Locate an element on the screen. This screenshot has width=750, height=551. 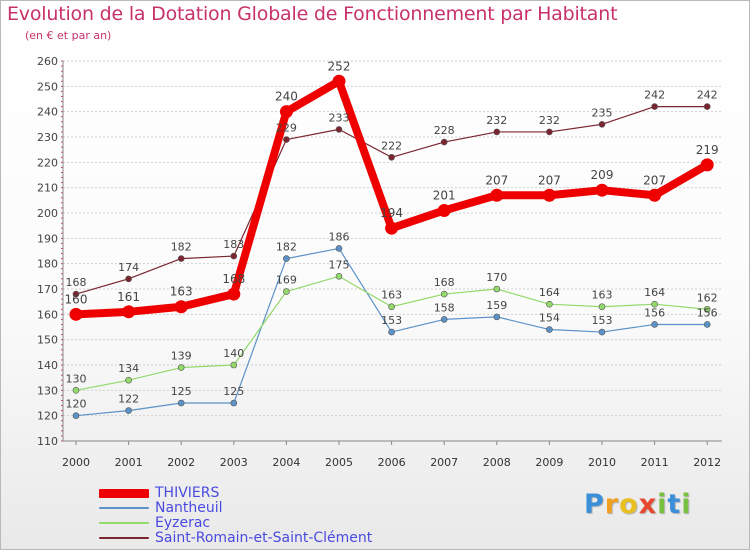
y-tick-label: 110 is located at coordinates (47, 441).